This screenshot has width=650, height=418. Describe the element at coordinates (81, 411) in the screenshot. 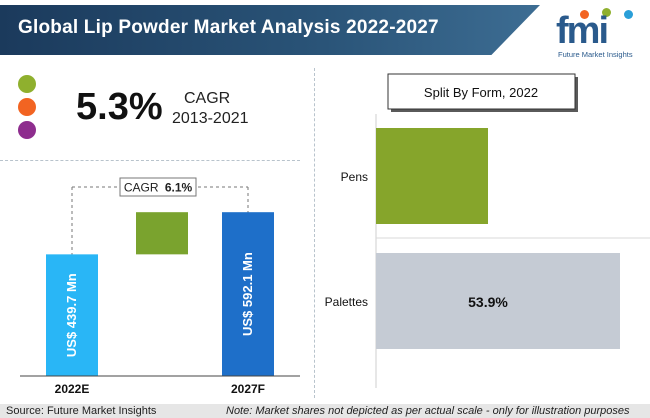

I see `footer-source: Source: Future Market Insights` at that location.